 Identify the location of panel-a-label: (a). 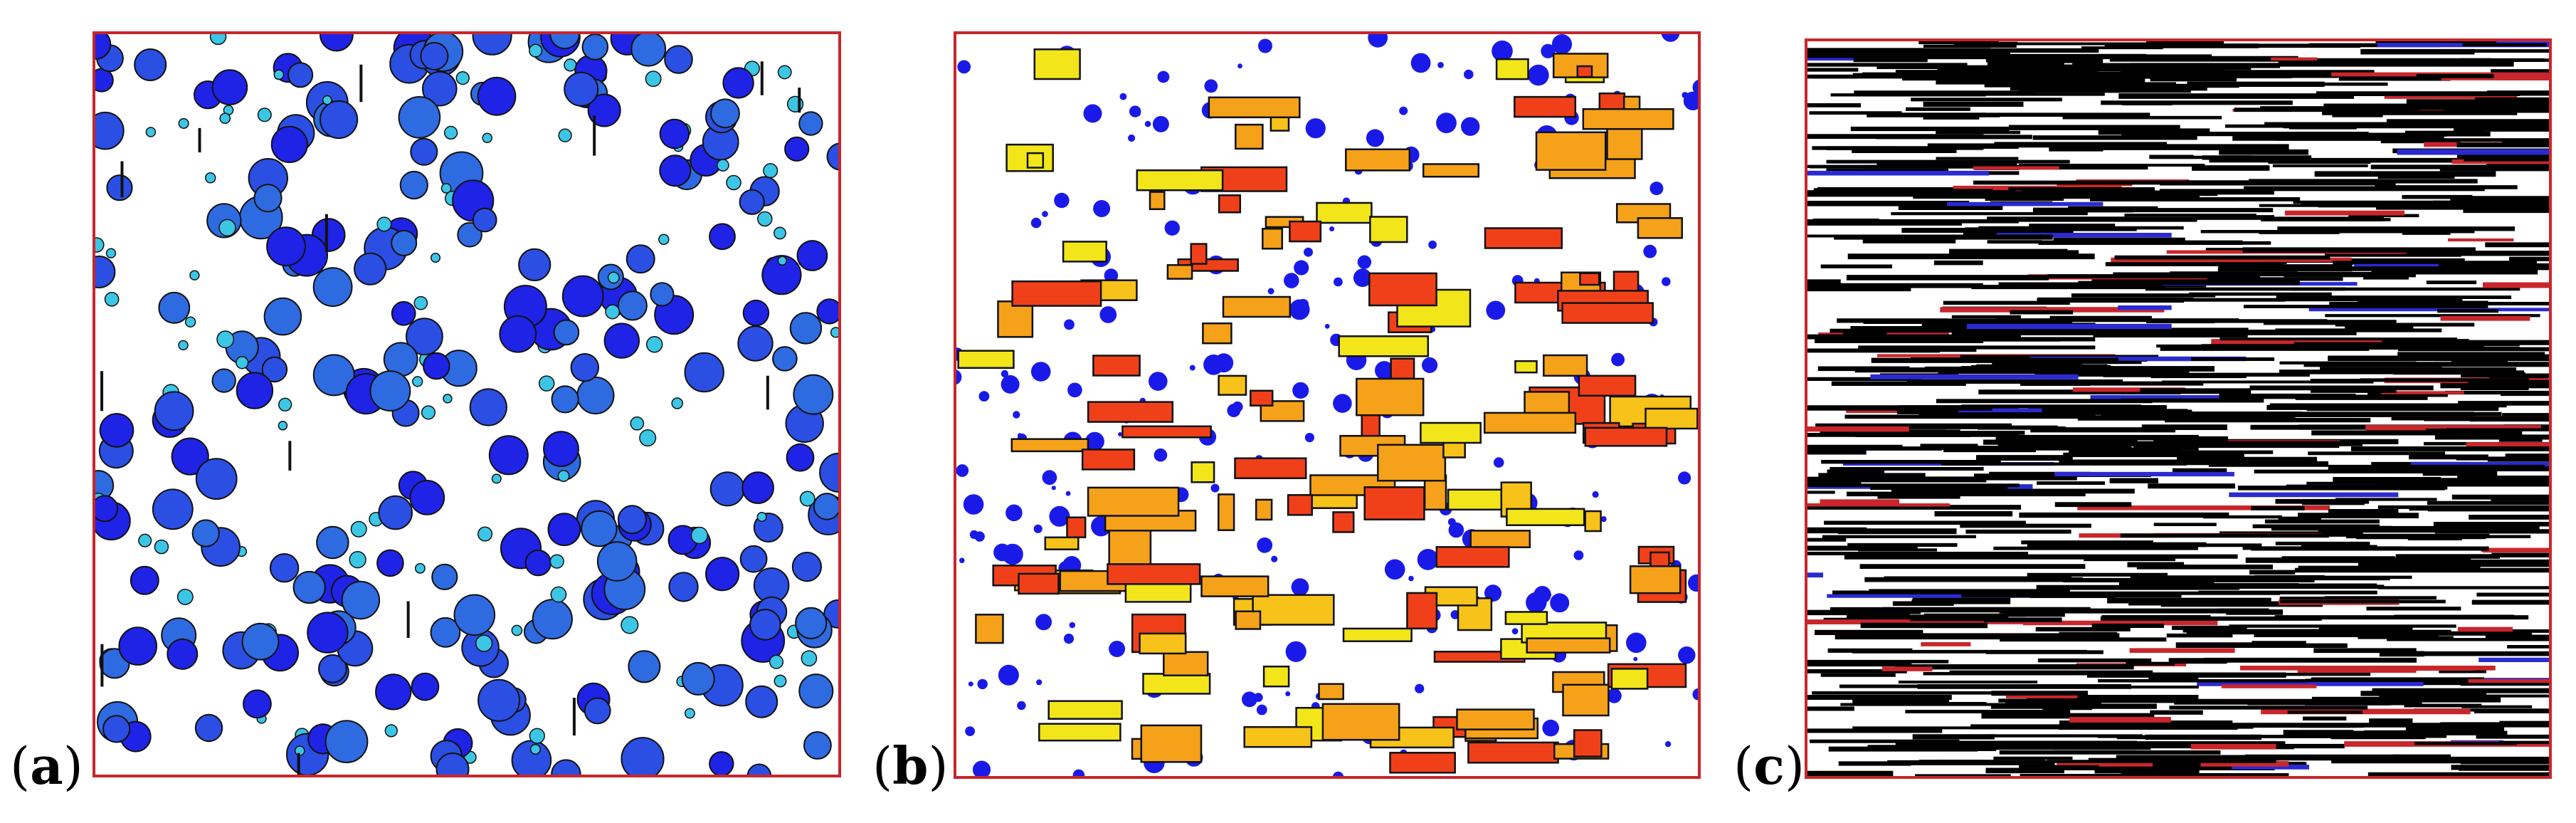
(46, 765).